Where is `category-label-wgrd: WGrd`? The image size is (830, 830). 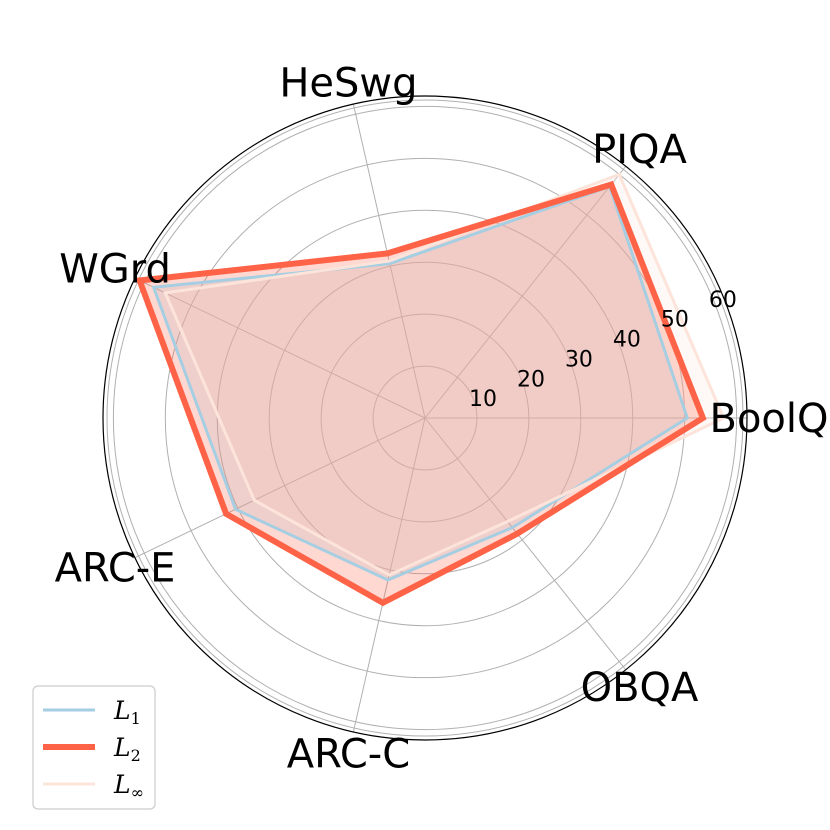
category-label-wgrd: WGrd is located at coordinates (115, 270).